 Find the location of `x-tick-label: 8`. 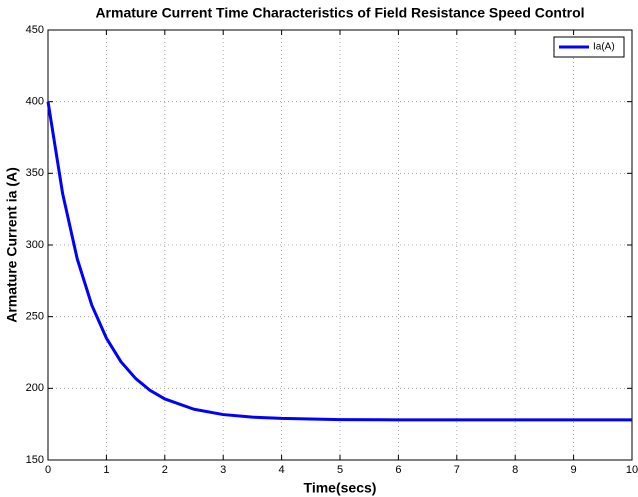

x-tick-label: 8 is located at coordinates (515, 470).